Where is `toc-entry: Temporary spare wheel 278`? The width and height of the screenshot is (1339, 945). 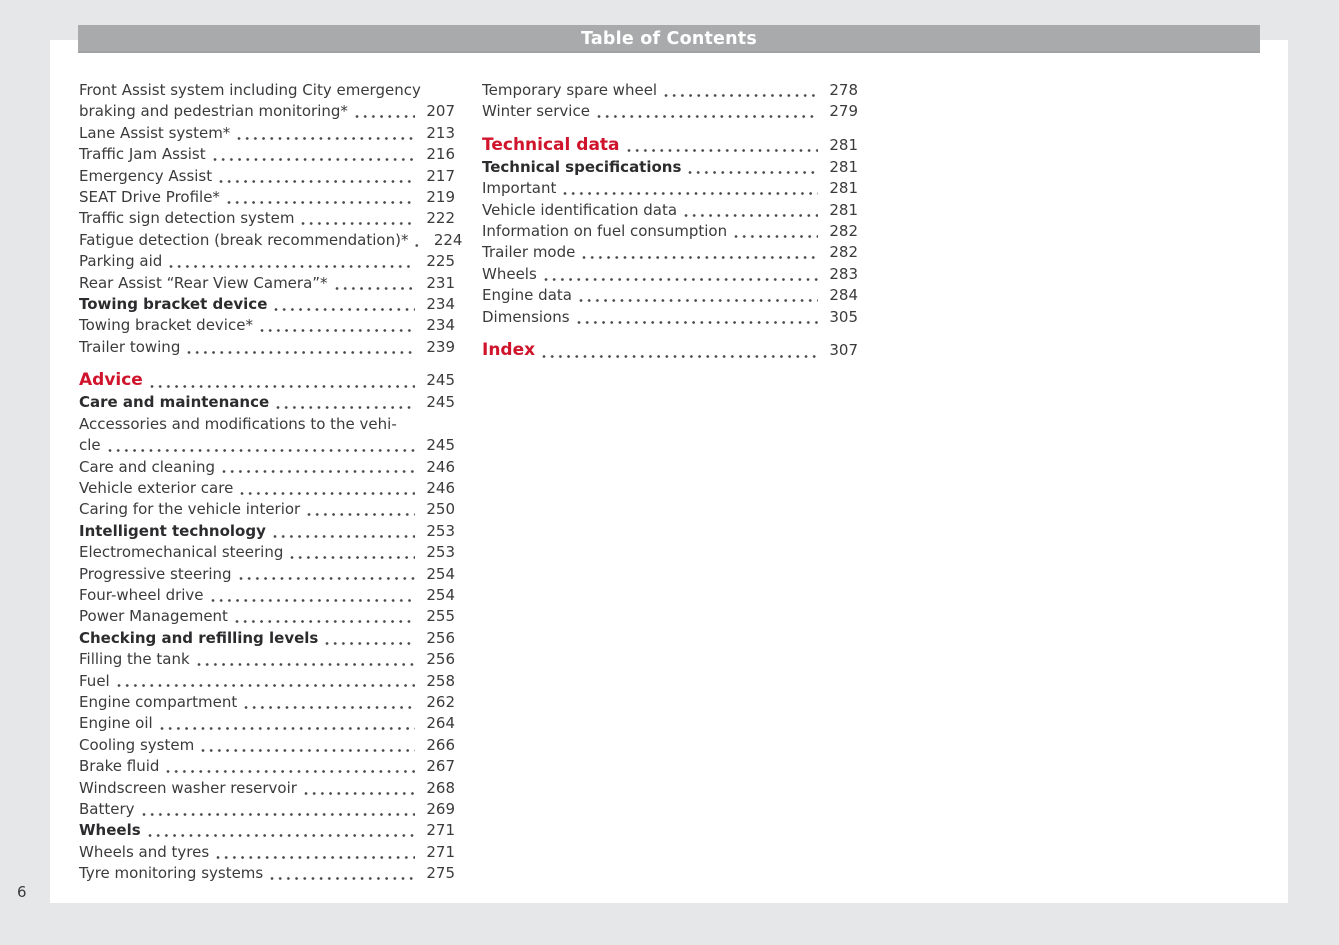
toc-entry: Temporary spare wheel 278 is located at coordinates (670, 91).